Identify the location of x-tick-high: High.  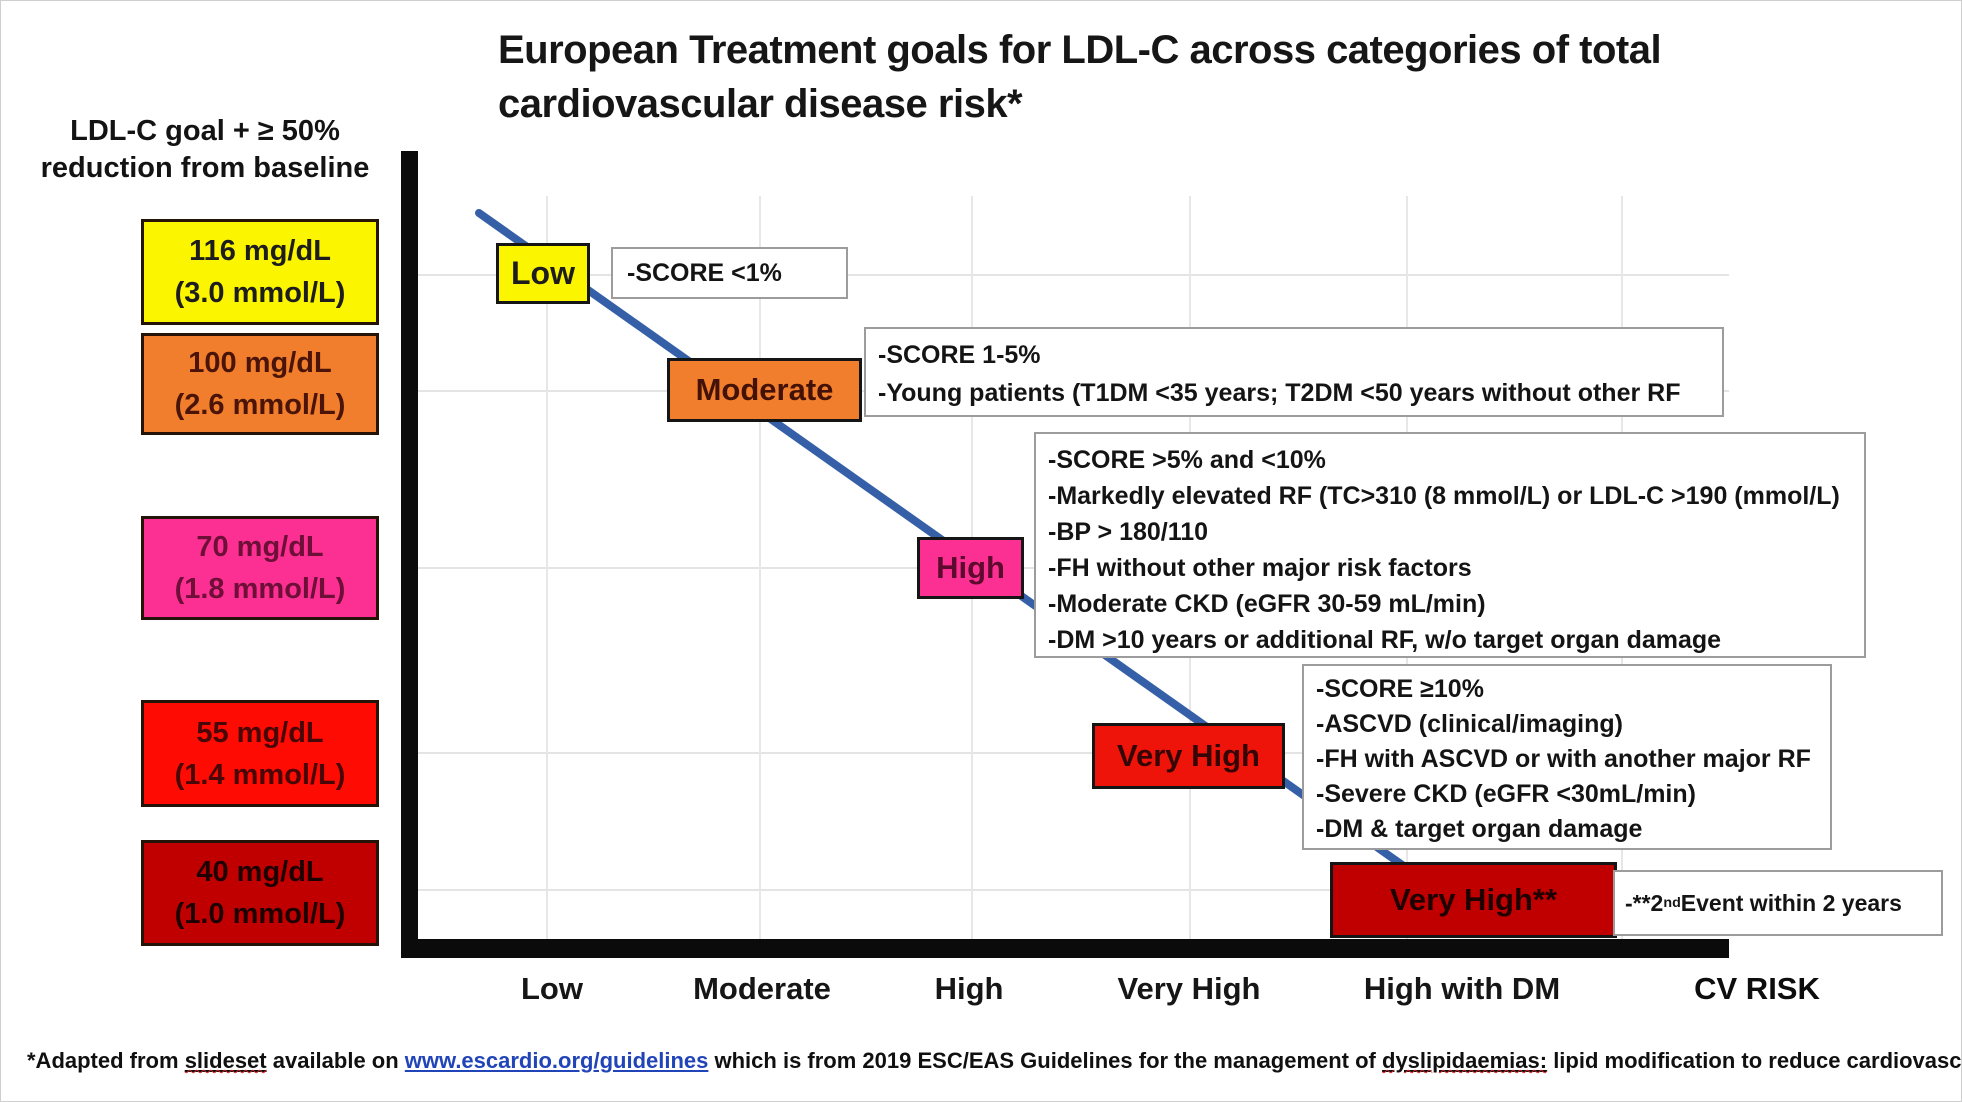
(969, 988).